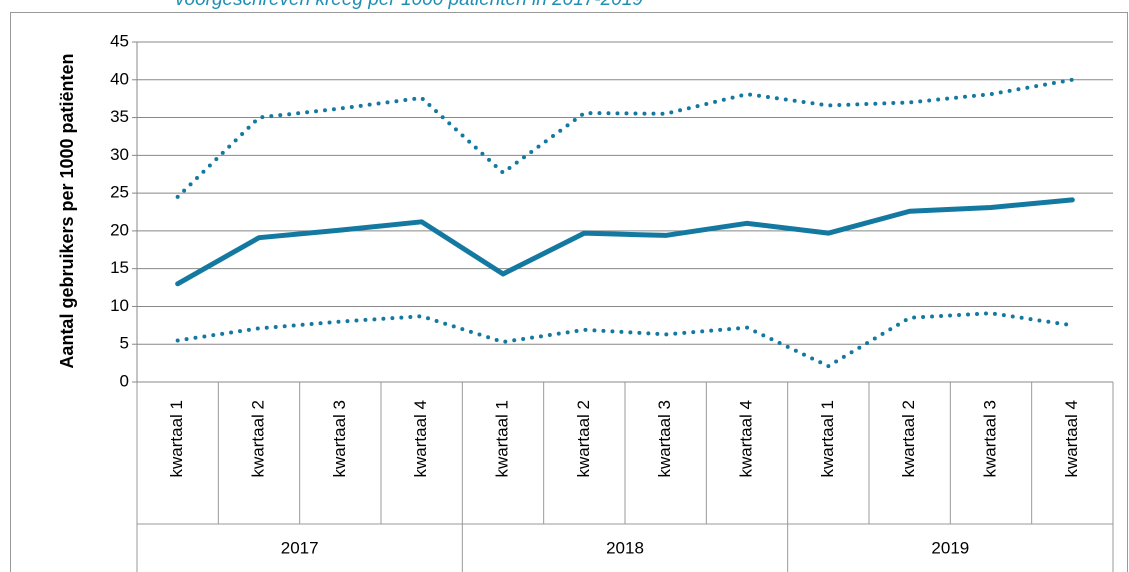 The width and height of the screenshot is (1129, 572). Describe the element at coordinates (119, 78) in the screenshot. I see `y-tick-label: 40` at that location.